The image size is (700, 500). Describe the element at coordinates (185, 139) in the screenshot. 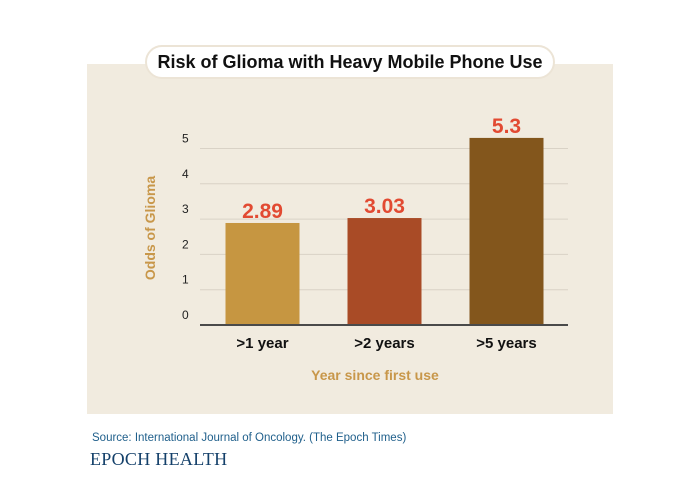

I see `y-tick-label: 5` at that location.